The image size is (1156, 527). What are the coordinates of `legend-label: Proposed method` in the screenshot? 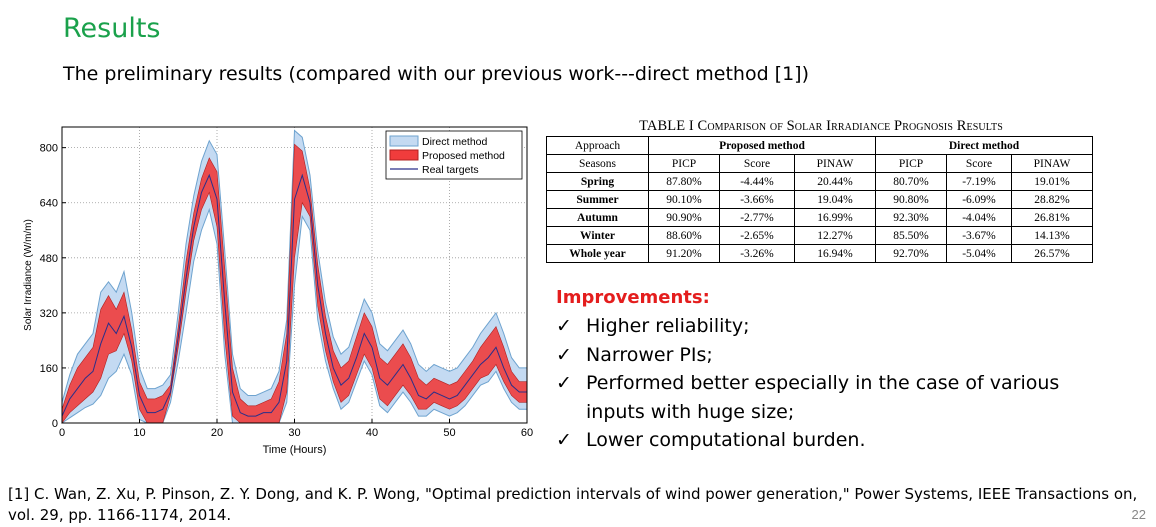 It's located at (463, 156).